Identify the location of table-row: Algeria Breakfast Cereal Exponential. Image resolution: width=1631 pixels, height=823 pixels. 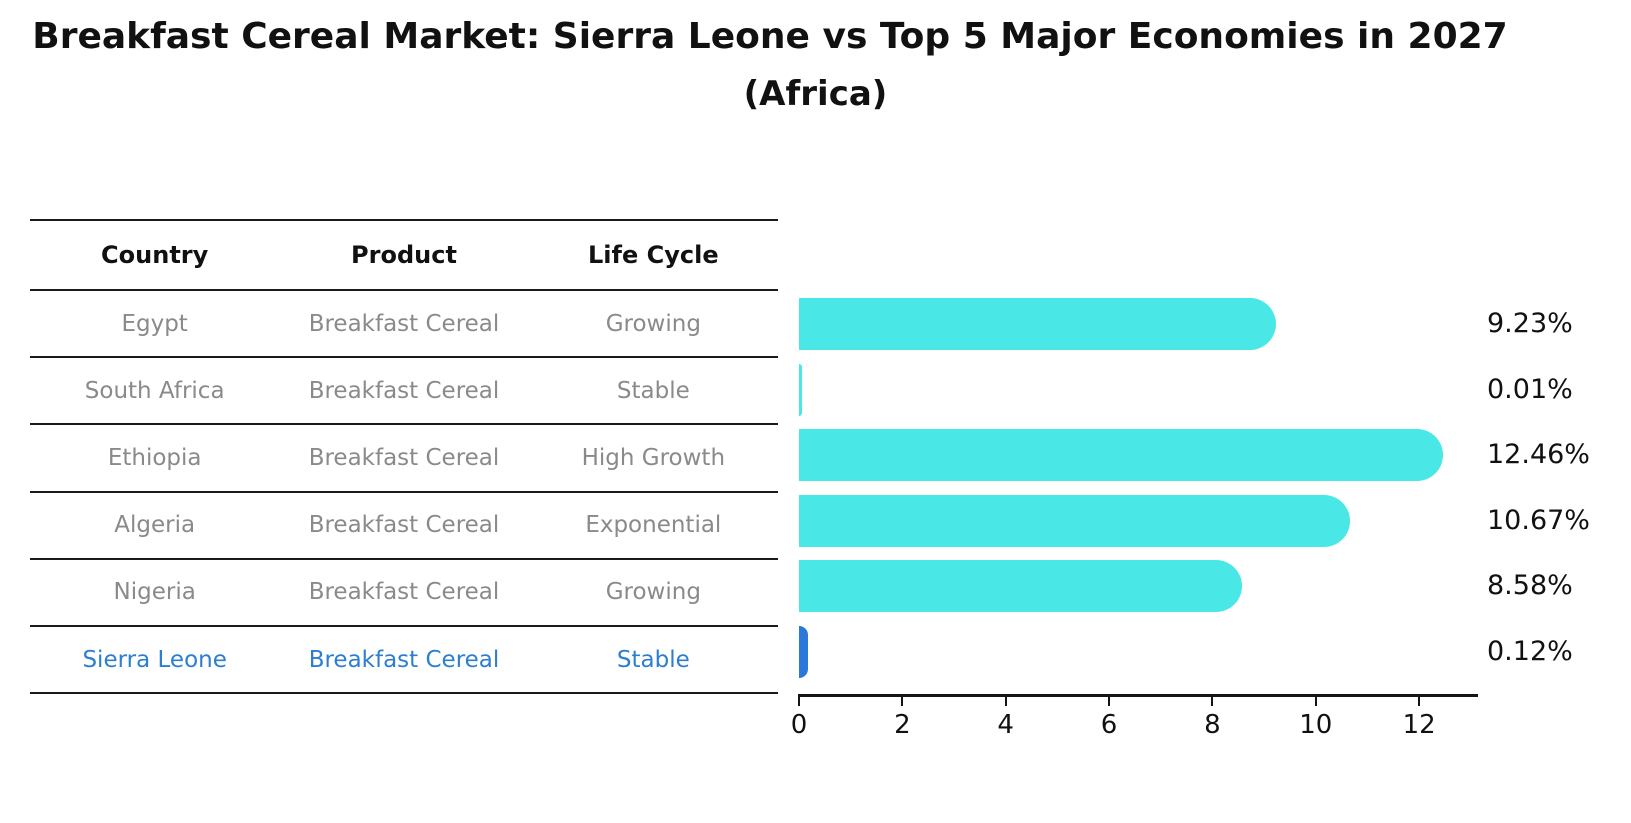
(404, 526).